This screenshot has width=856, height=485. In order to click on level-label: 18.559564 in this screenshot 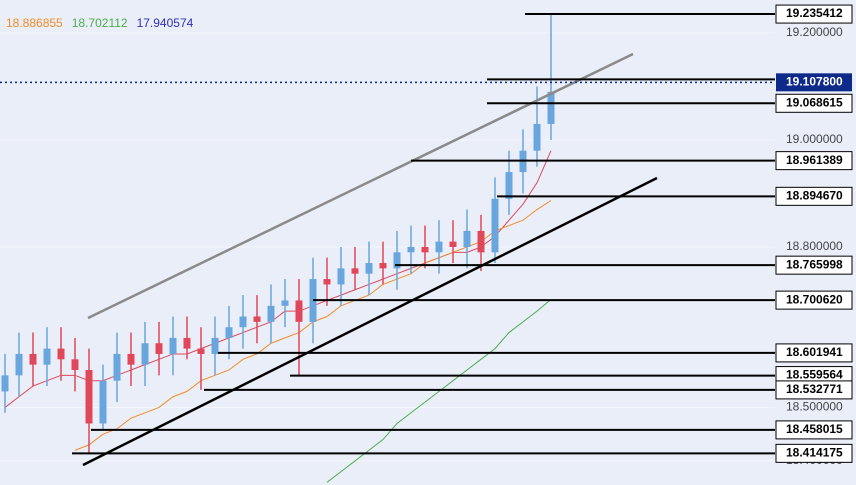, I will do `click(814, 375)`.